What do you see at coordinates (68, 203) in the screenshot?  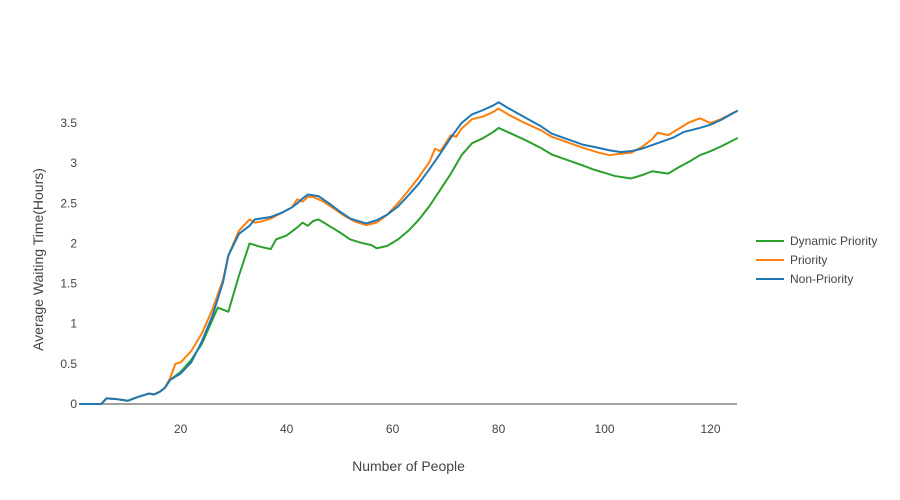 I see `y-tick-label: 2.5` at bounding box center [68, 203].